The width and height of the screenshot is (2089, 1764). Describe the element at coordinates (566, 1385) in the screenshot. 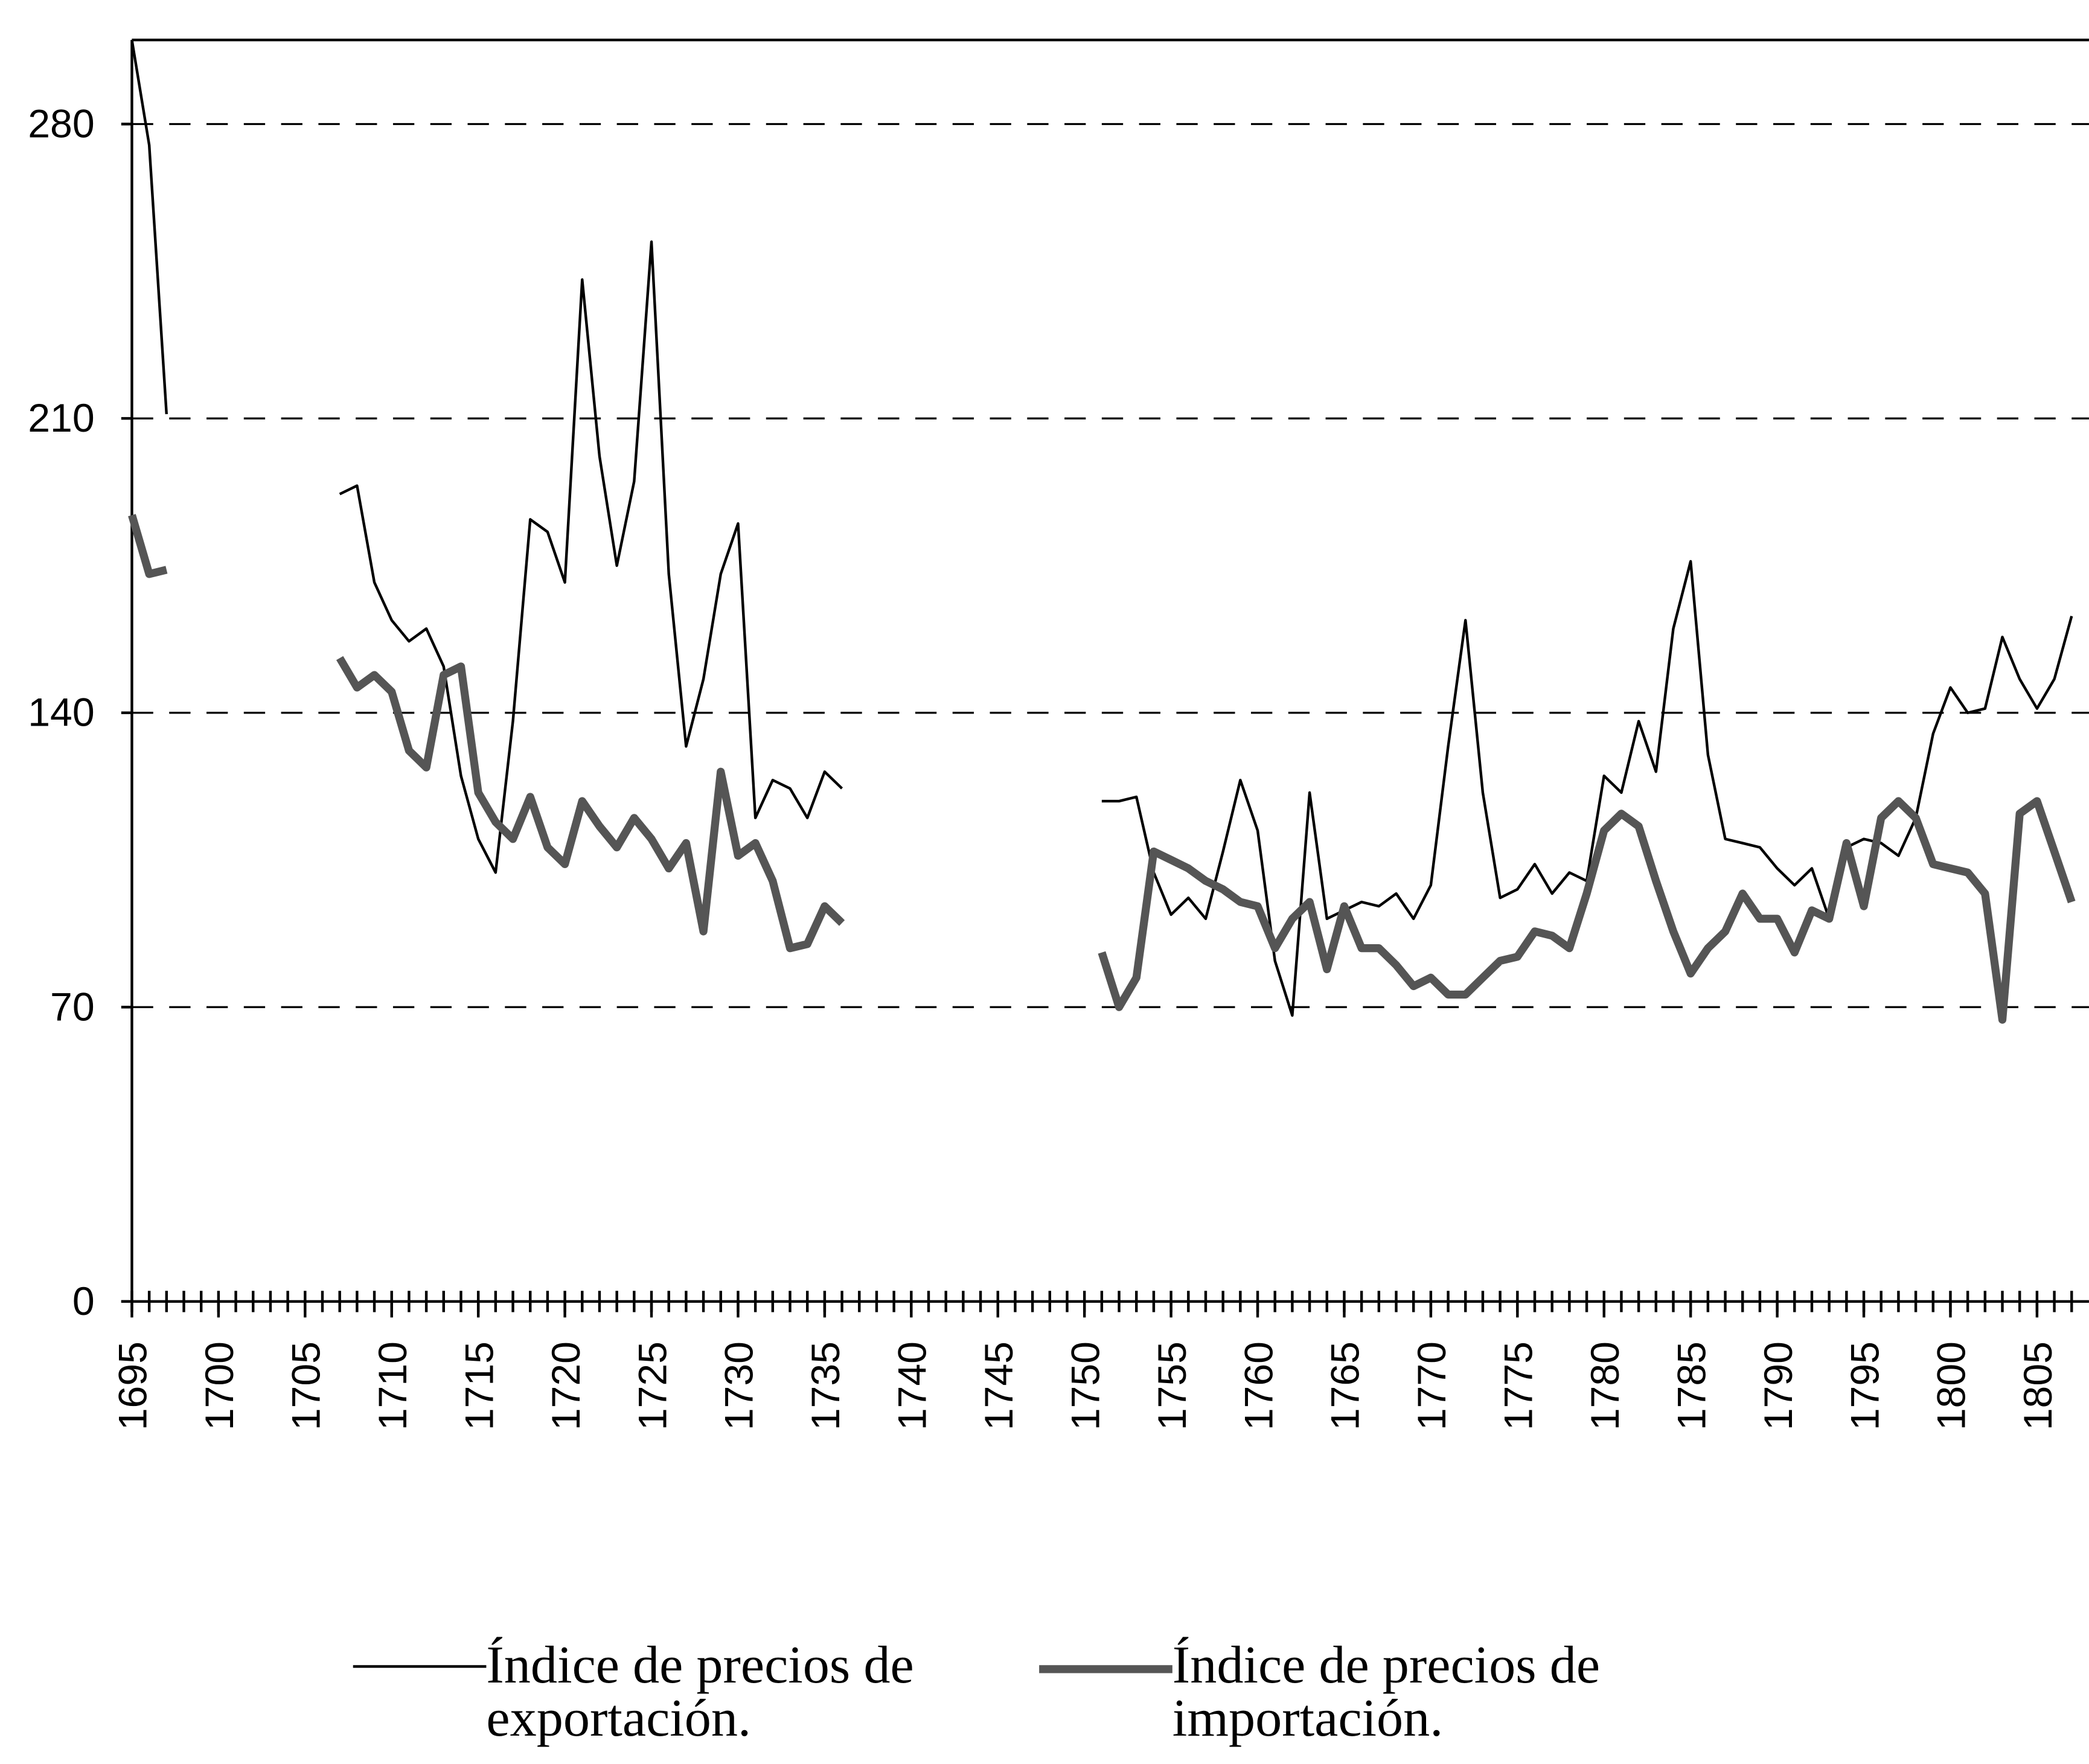

I see `x-tick-label: 1720` at that location.